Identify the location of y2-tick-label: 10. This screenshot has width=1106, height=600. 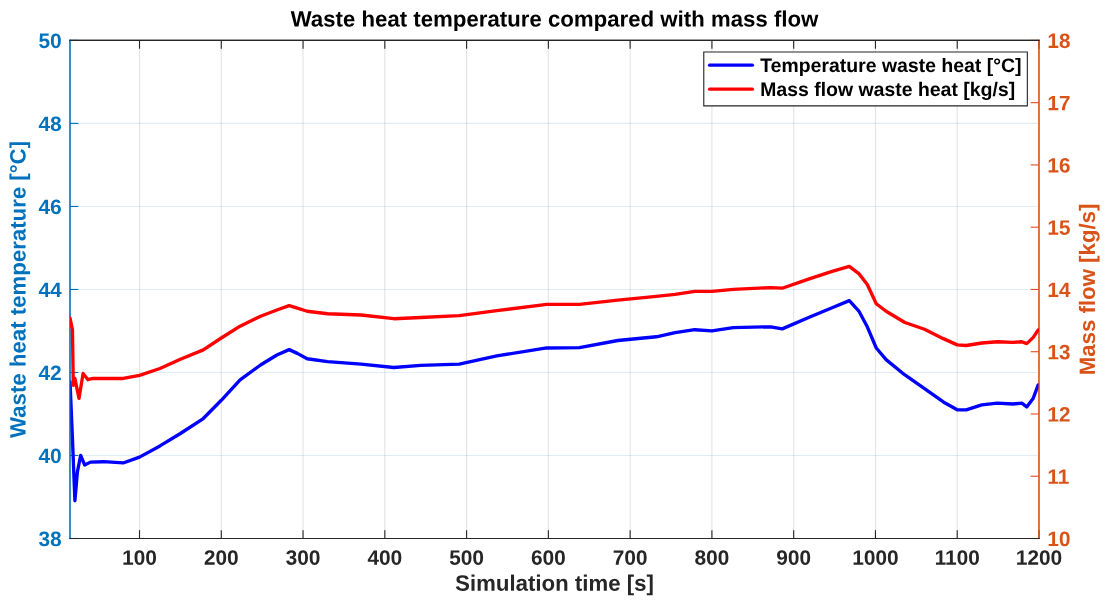
(1059, 539).